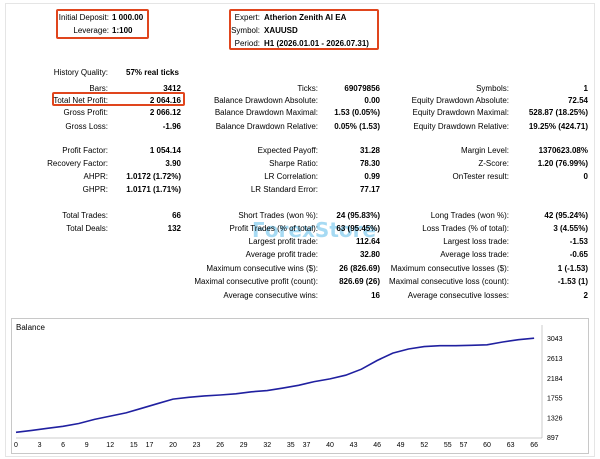 This screenshot has height=459, width=600. What do you see at coordinates (358, 215) in the screenshot?
I see `stat-middle-value: 24 (95.83%)` at bounding box center [358, 215].